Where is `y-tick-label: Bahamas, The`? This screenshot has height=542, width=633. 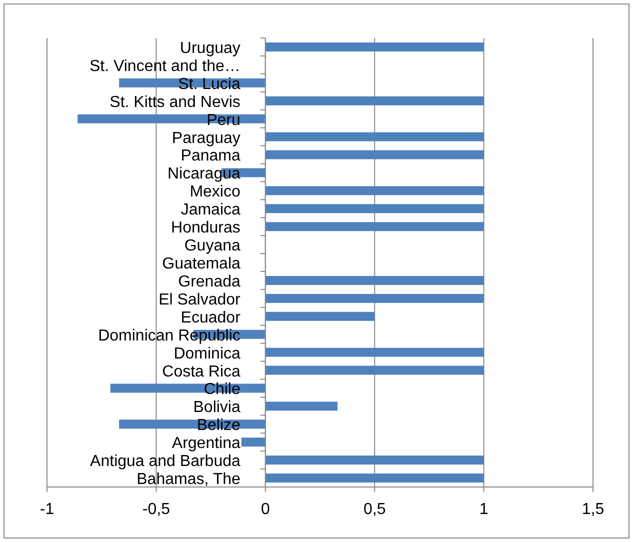
y-tick-label: Bahamas, The is located at coordinates (188, 479).